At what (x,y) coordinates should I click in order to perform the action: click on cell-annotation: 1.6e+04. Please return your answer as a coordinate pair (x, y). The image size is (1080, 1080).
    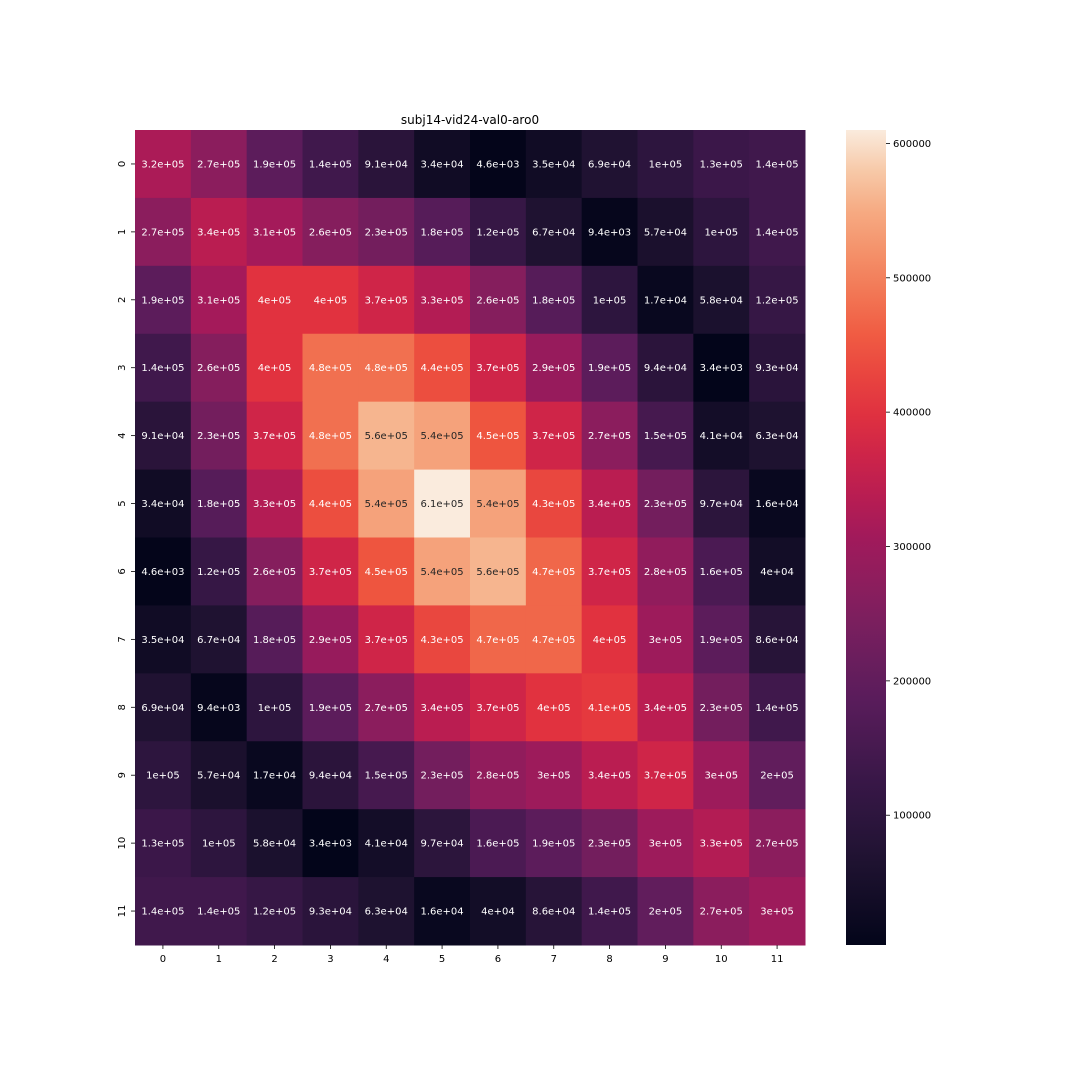
    Looking at the image, I should click on (776, 504).